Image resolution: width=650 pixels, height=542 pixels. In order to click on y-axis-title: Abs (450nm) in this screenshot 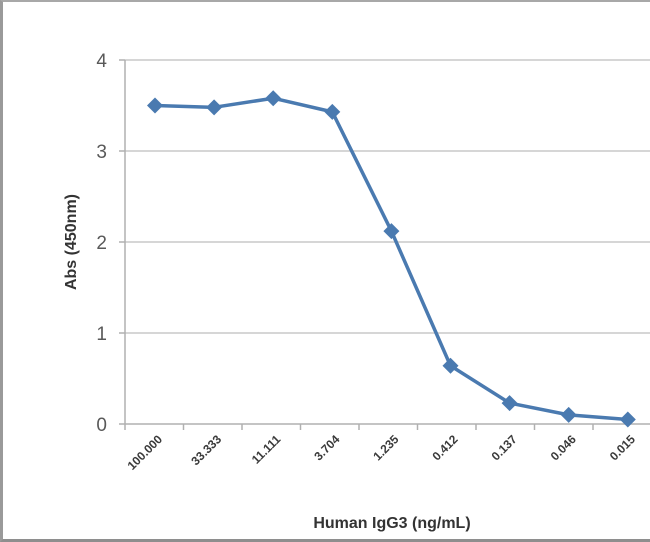, I will do `click(71, 242)`.